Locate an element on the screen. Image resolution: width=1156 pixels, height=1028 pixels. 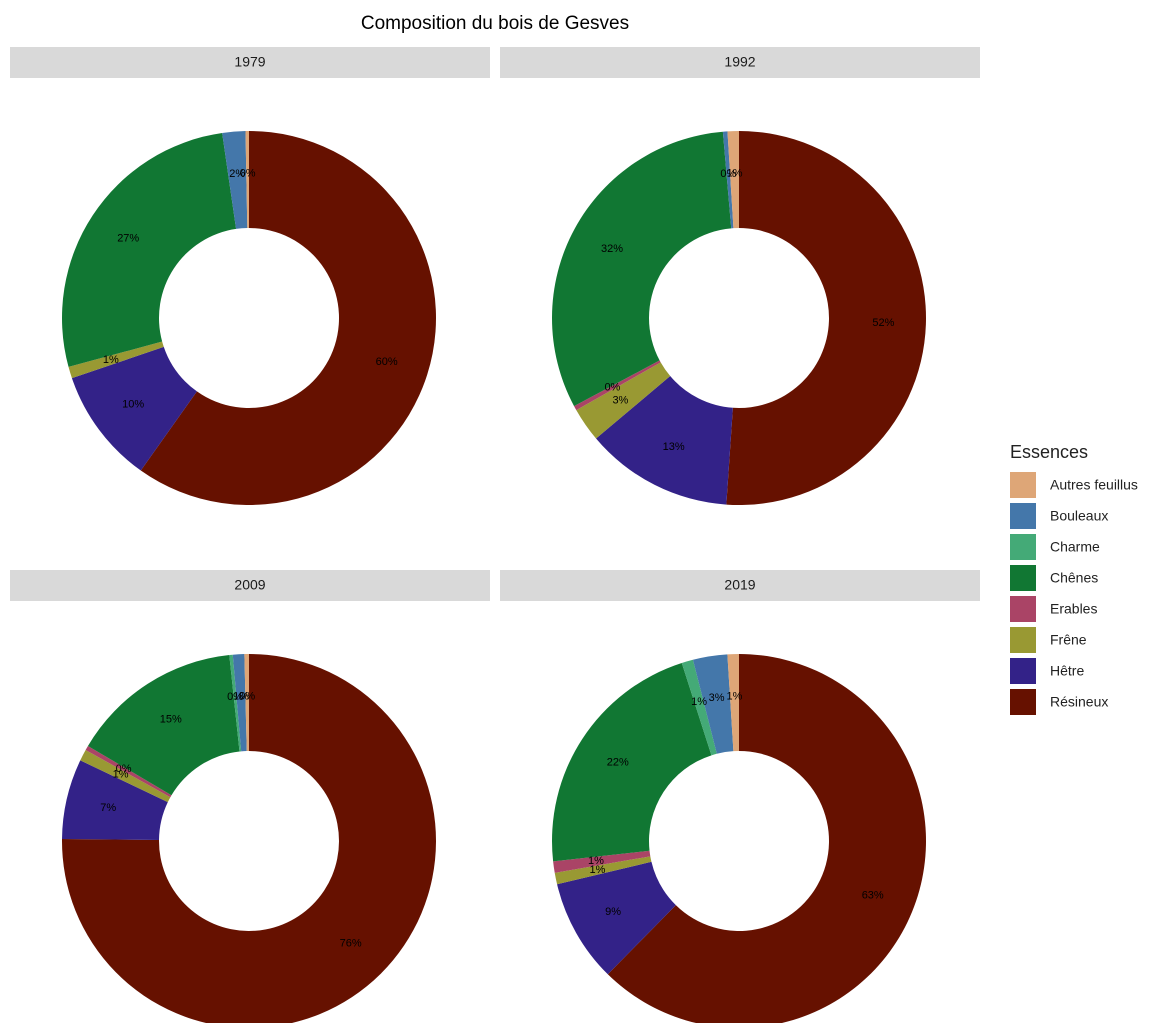
legend-label: Résineux is located at coordinates (1079, 702).